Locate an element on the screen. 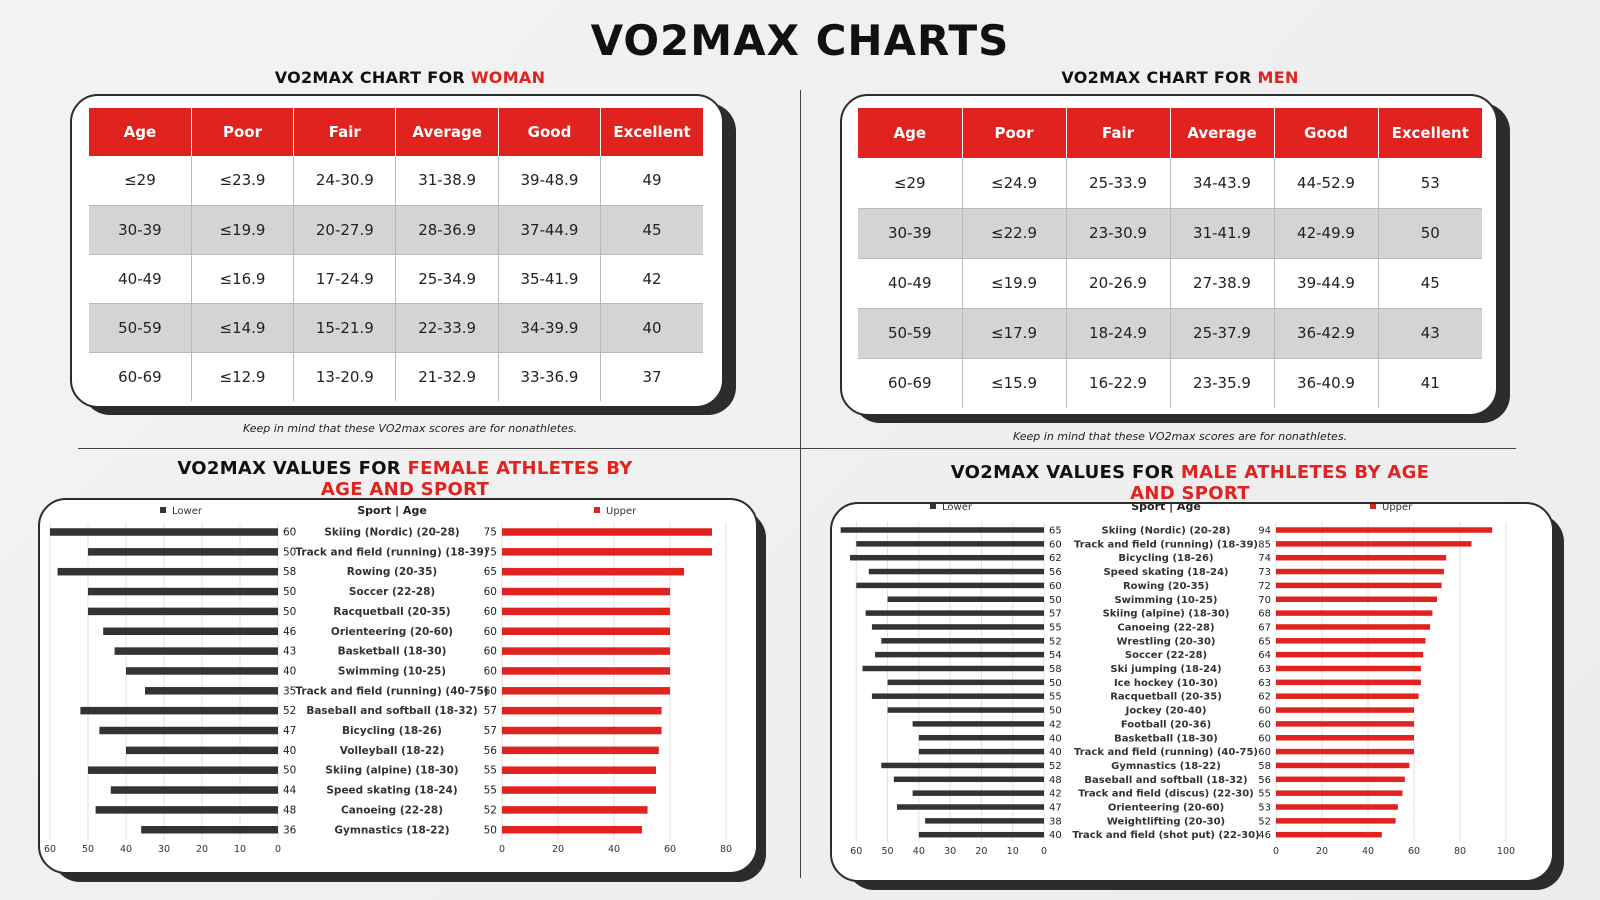 This screenshot has height=900, width=1600. horizontal-divider-left is located at coordinates (439, 448).